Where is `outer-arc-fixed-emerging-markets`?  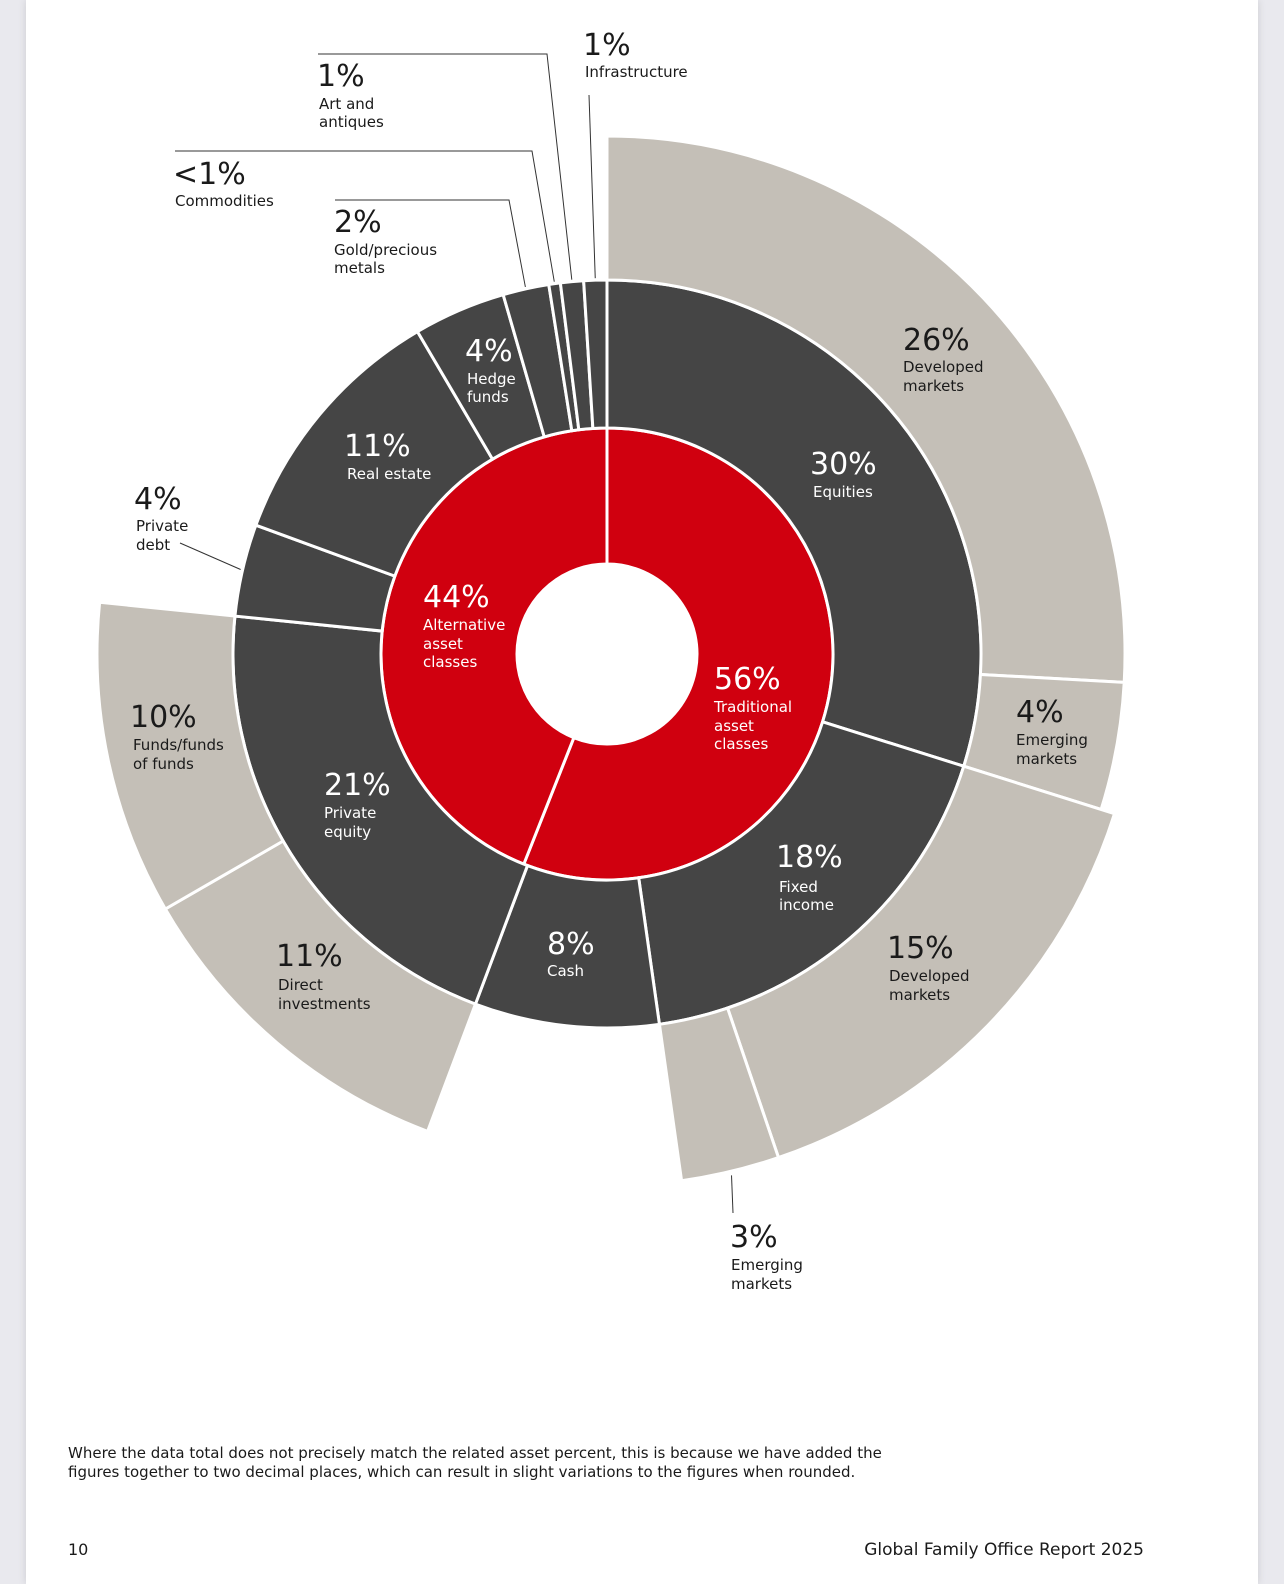
outer-arc-fixed-emerging-markets is located at coordinates (718, 1094).